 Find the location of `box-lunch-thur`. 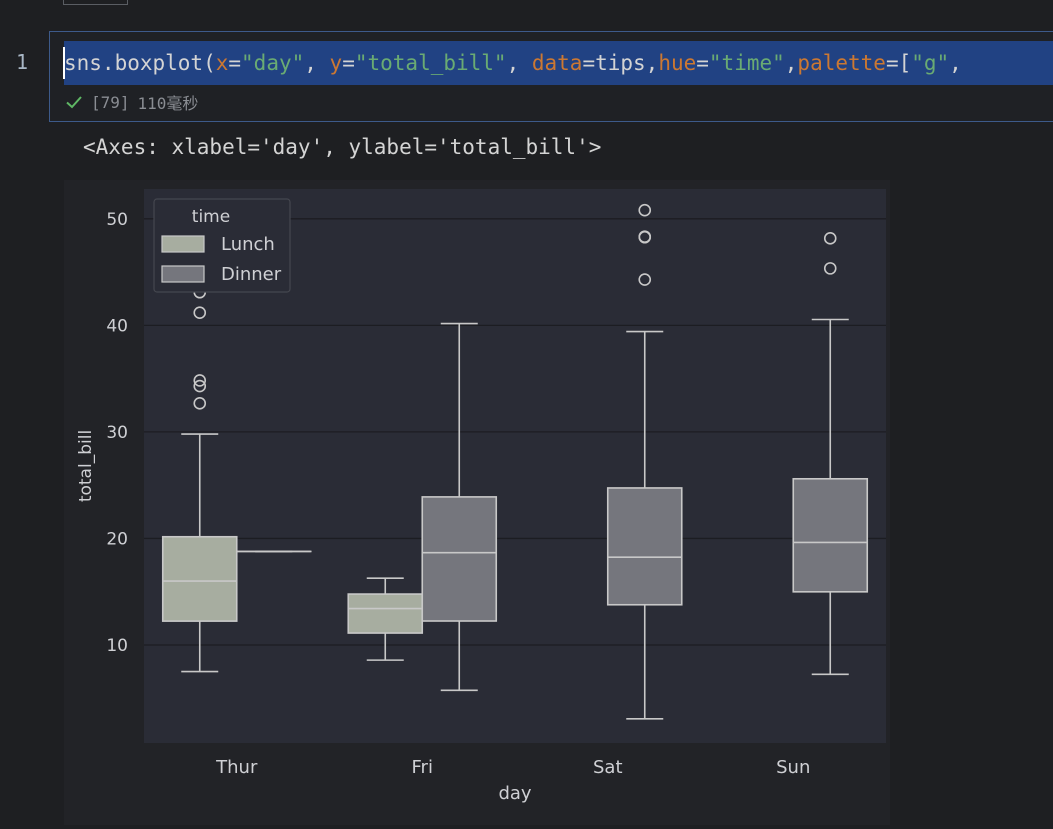

box-lunch-thur is located at coordinates (200, 579).